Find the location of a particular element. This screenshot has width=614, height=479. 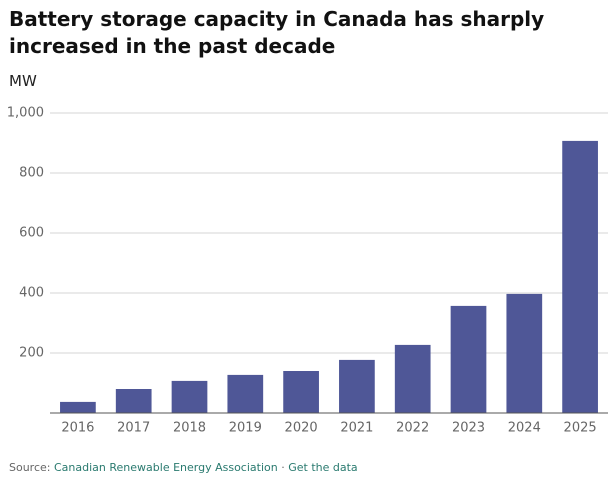

x-tick-label: 2024 is located at coordinates (524, 428).